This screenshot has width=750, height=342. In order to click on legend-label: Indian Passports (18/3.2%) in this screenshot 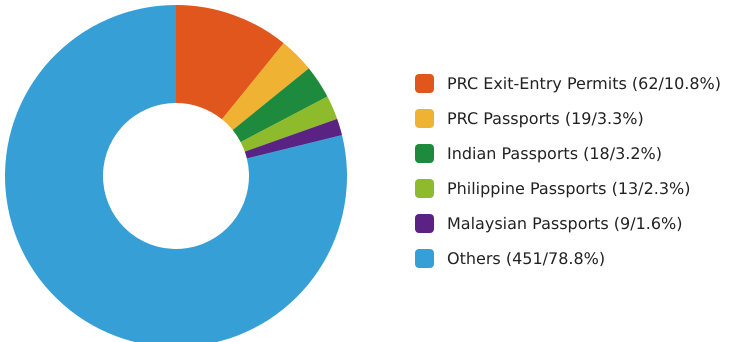, I will do `click(554, 153)`.